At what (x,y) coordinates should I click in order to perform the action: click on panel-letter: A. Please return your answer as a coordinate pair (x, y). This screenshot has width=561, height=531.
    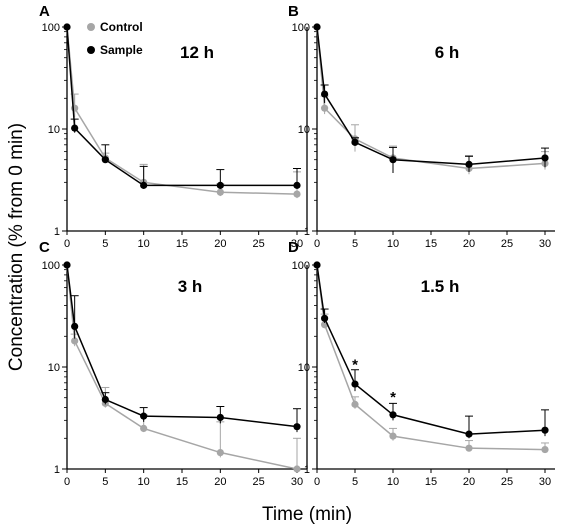
    Looking at the image, I should click on (44, 11).